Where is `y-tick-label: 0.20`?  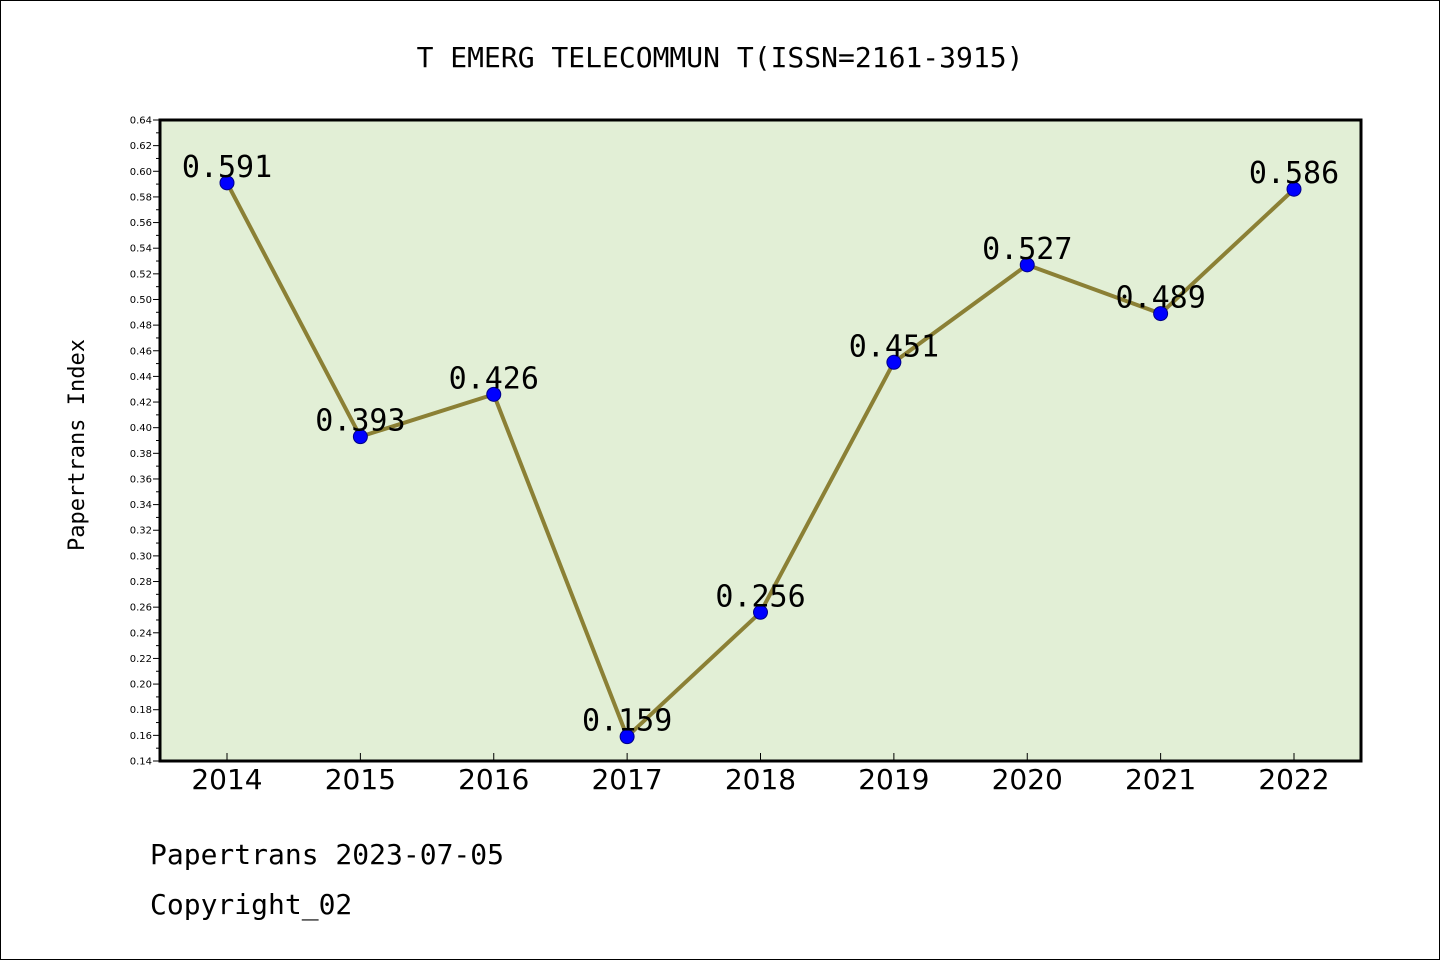
y-tick-label: 0.20 is located at coordinates (141, 685).